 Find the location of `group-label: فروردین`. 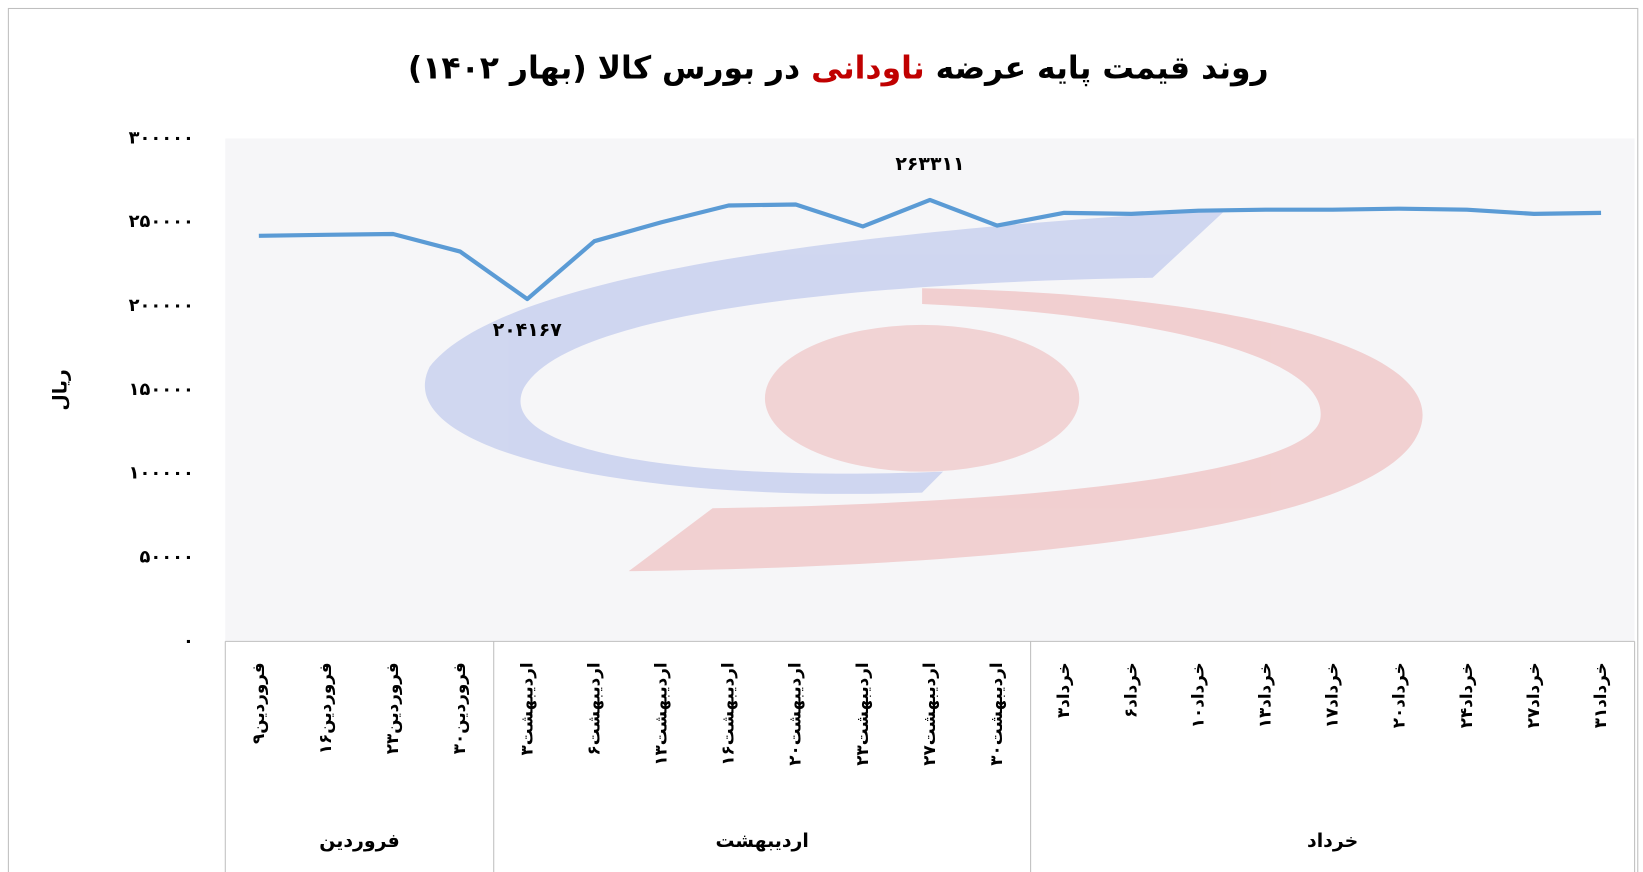

group-label: فروردین is located at coordinates (359, 841).